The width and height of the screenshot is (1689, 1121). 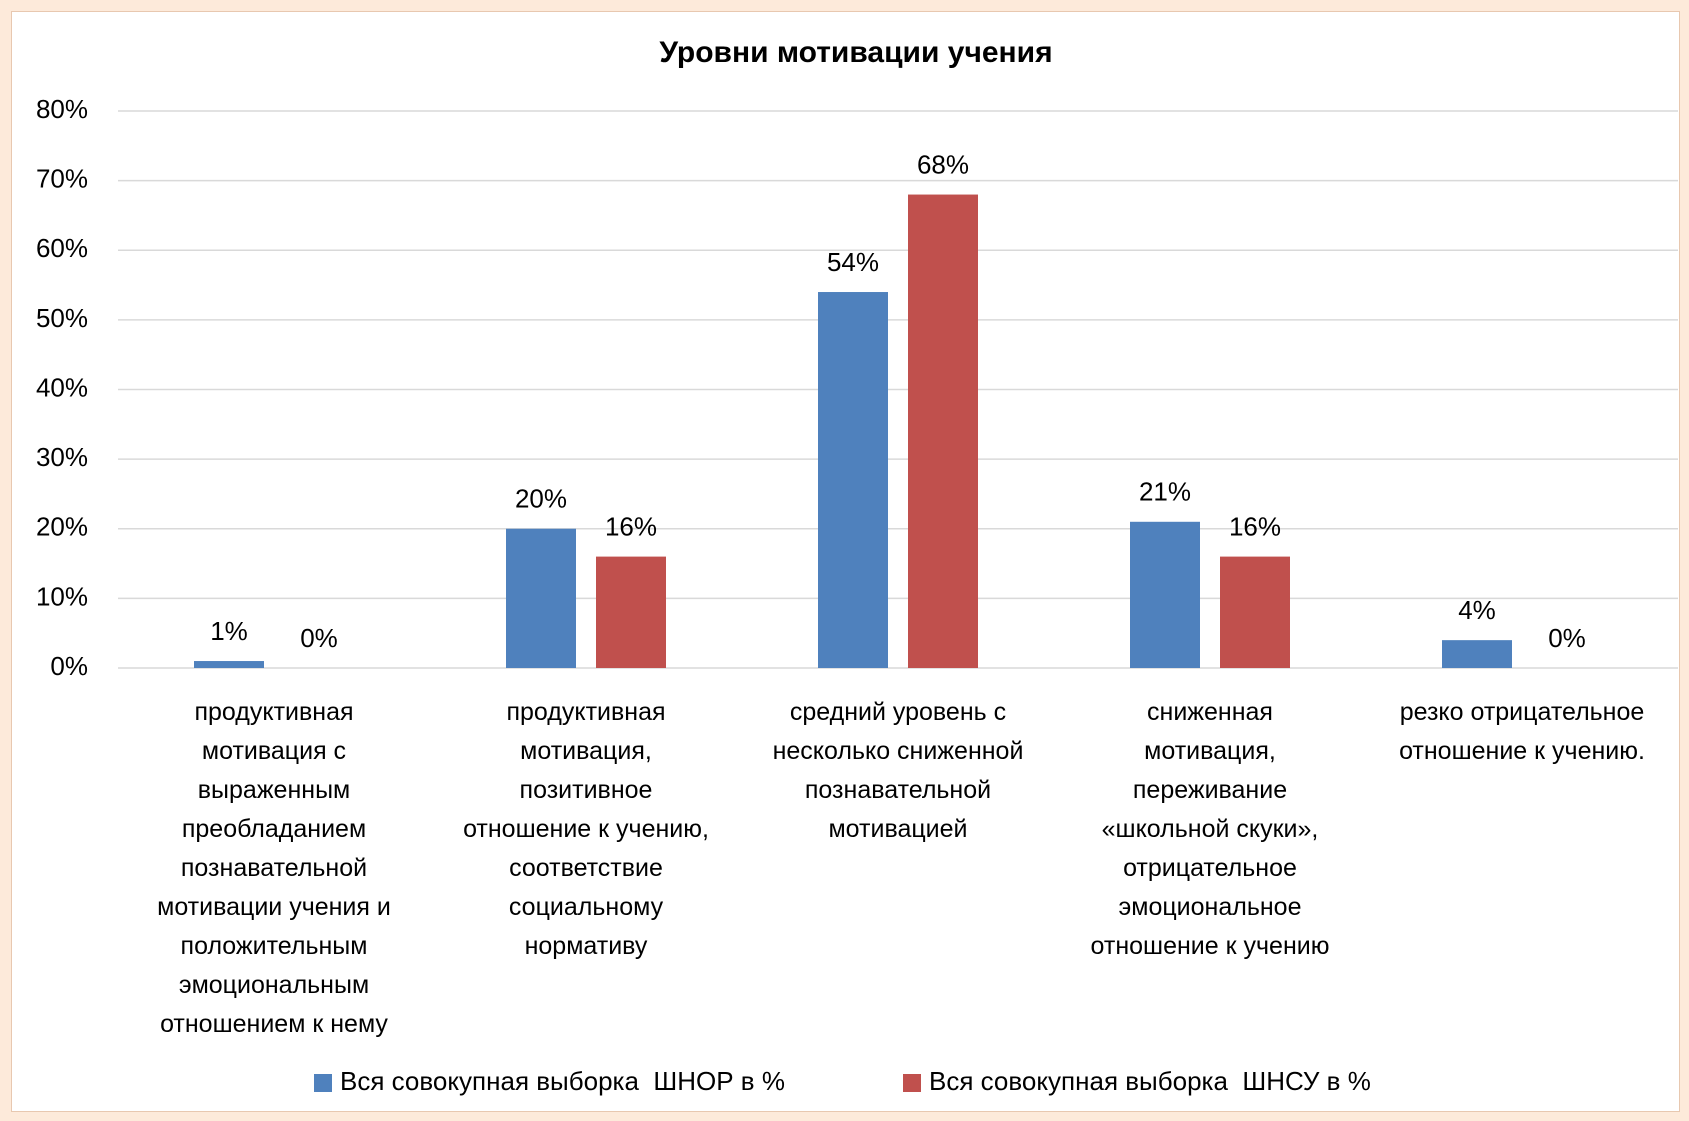 What do you see at coordinates (62, 318) in the screenshot?
I see `y-tick-label: 50%` at bounding box center [62, 318].